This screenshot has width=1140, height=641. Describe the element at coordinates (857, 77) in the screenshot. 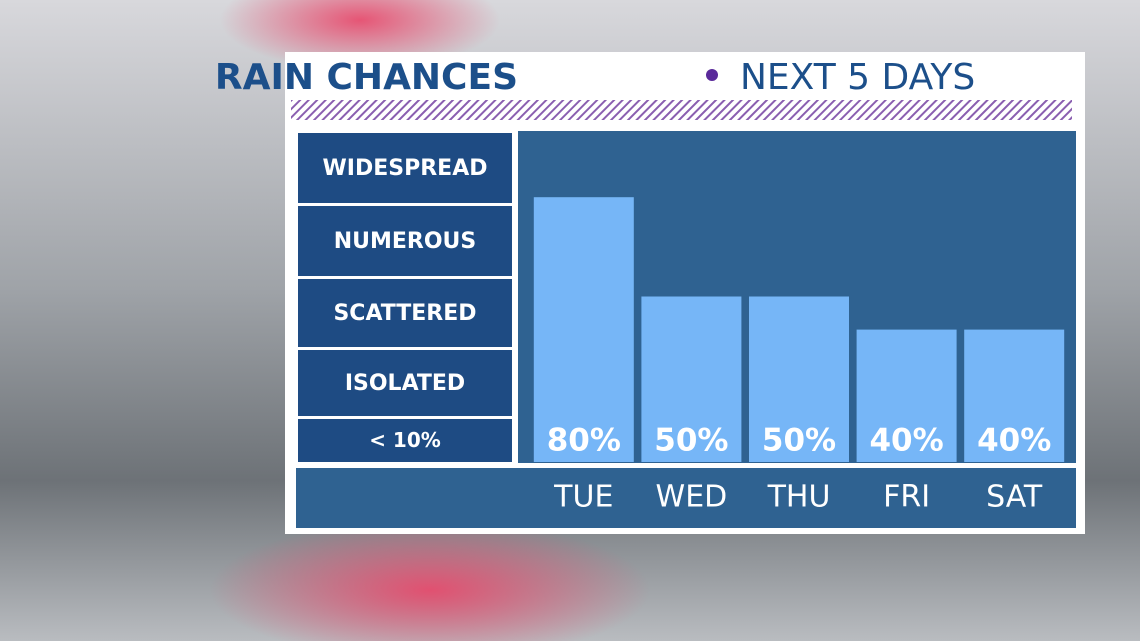

I see `subtitle: NEXT 5 DAYS` at that location.